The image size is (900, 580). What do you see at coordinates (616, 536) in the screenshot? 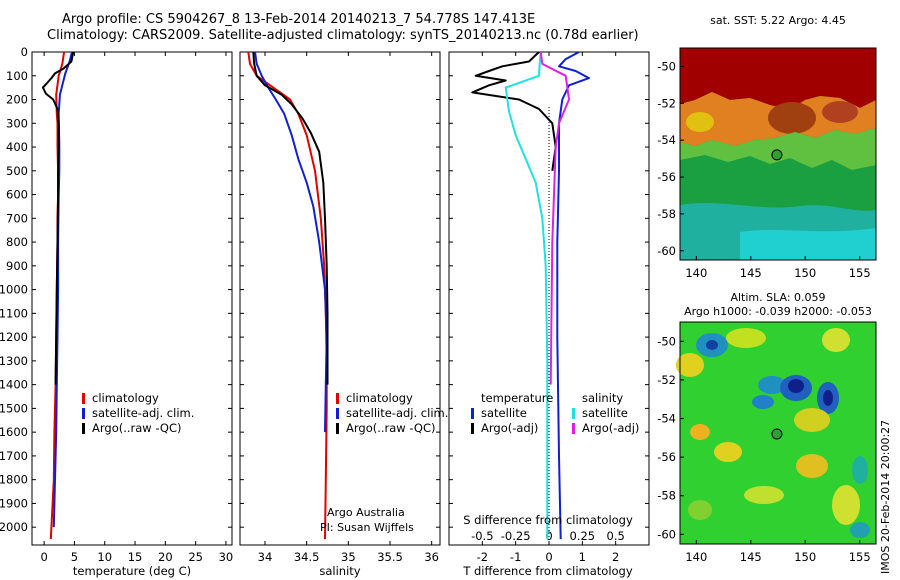
I see `s-tick-label: 0.5` at bounding box center [616, 536].